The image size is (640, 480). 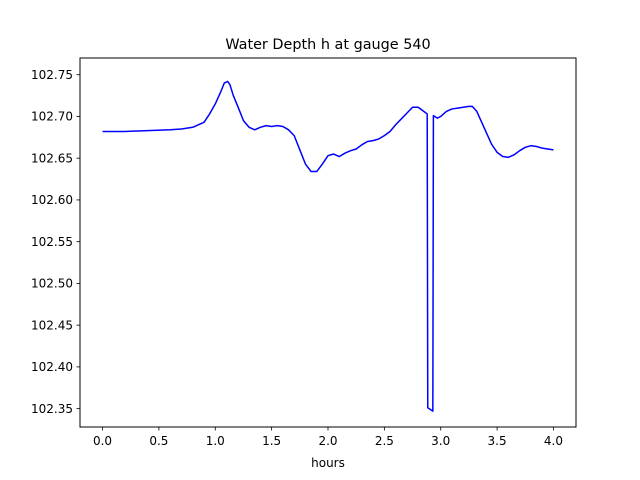 I want to click on x-axis: 0.0 0.5 1.0 1.5 2.0 2.5 3.0 3.5 4.0, so click(x=328, y=437).